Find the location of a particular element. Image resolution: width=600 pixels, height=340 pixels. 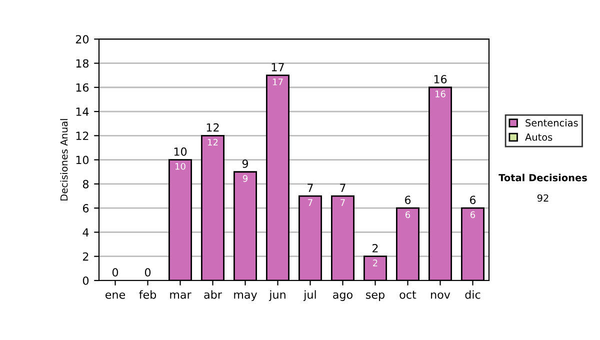

total-label: 16 is located at coordinates (440, 79).